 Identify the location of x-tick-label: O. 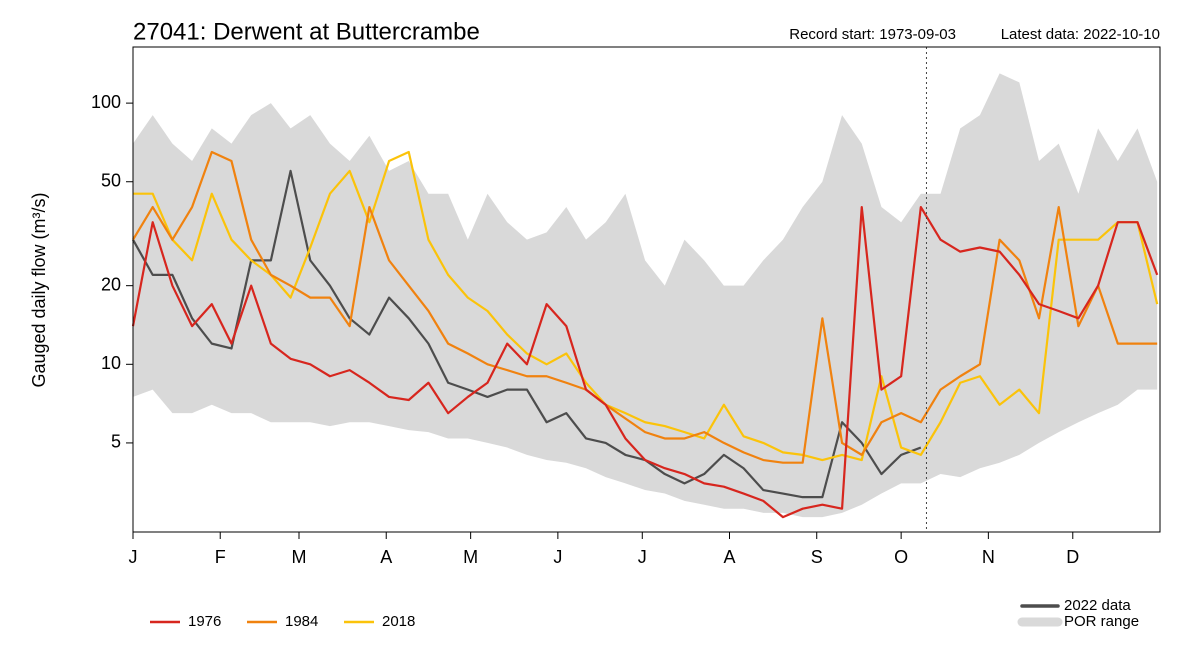
(901, 557).